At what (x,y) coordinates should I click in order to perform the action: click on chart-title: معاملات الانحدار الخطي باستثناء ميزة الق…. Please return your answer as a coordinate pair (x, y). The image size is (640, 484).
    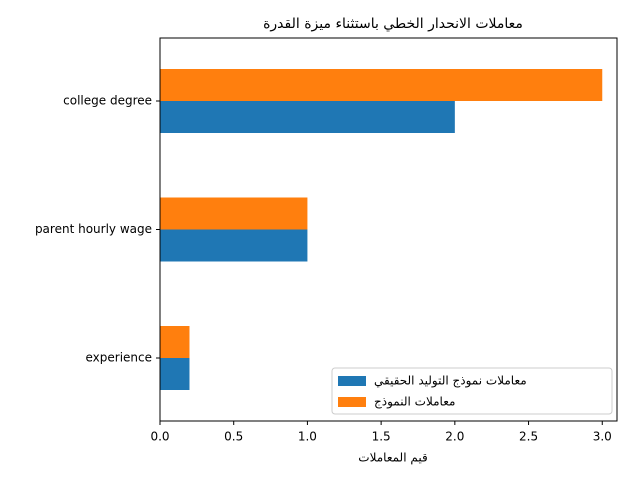
    Looking at the image, I should click on (393, 24).